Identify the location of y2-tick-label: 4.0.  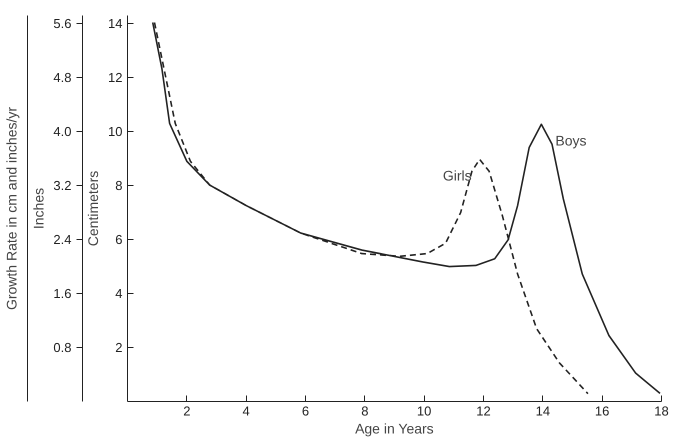
(62, 132).